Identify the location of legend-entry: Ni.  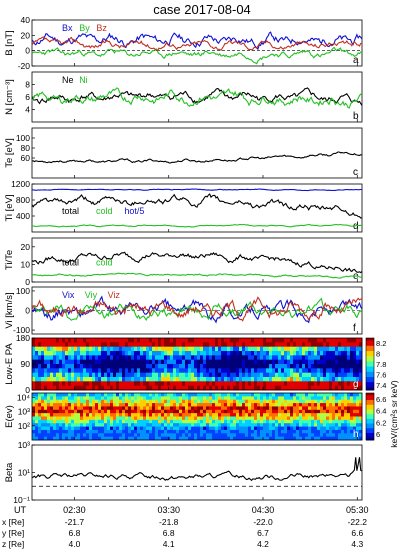
(83, 80).